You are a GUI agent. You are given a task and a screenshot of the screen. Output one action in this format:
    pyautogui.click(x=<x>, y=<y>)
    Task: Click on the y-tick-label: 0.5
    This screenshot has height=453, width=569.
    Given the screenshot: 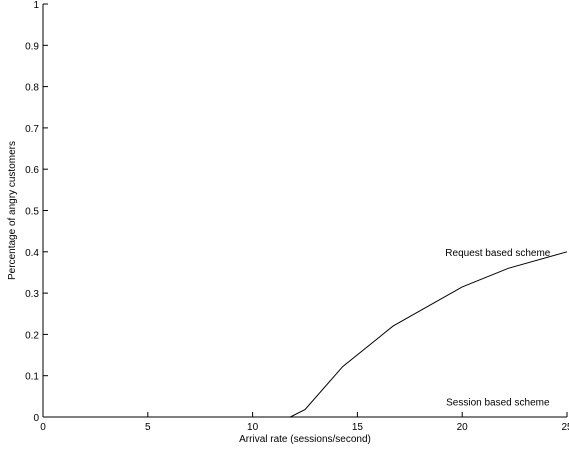 What is the action you would take?
    pyautogui.click(x=32, y=212)
    